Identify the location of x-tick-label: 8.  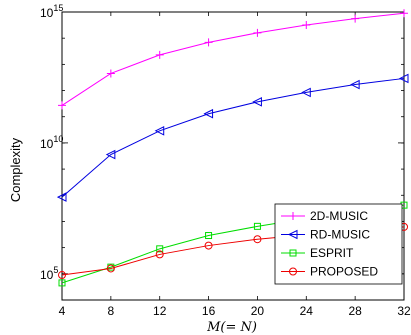
(111, 311).